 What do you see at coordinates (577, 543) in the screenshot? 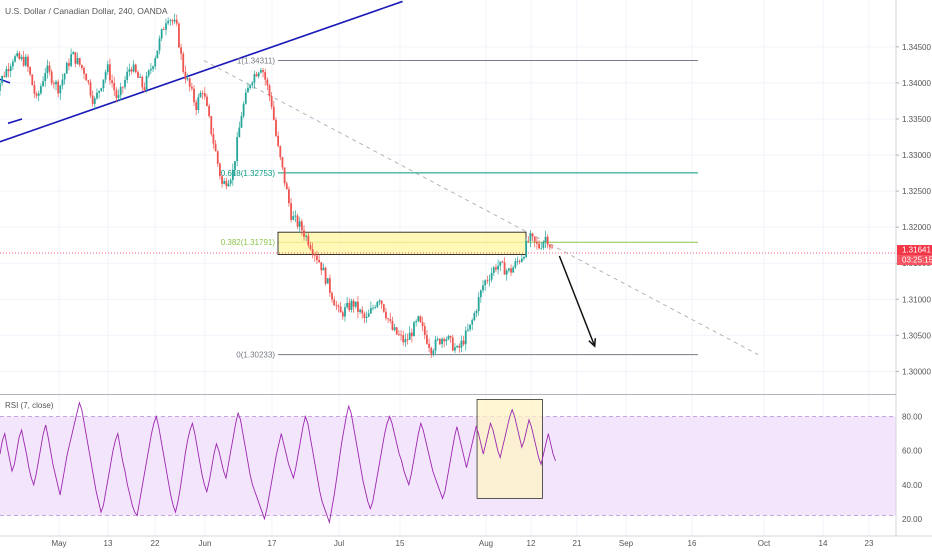
I see `time-tick-label: 21` at bounding box center [577, 543].